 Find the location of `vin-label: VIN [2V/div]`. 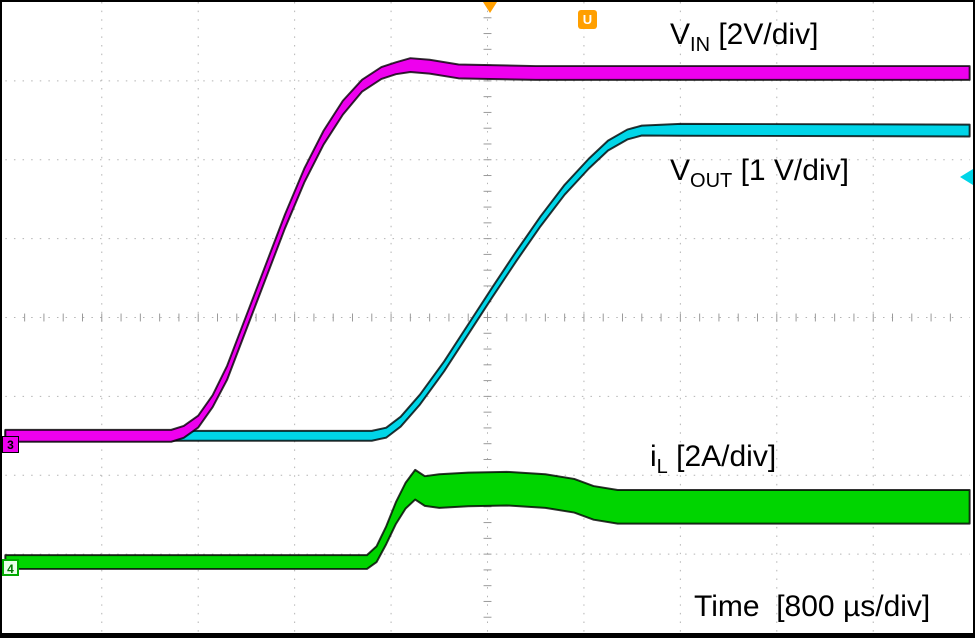

vin-label: VIN [2V/div] is located at coordinates (744, 37).